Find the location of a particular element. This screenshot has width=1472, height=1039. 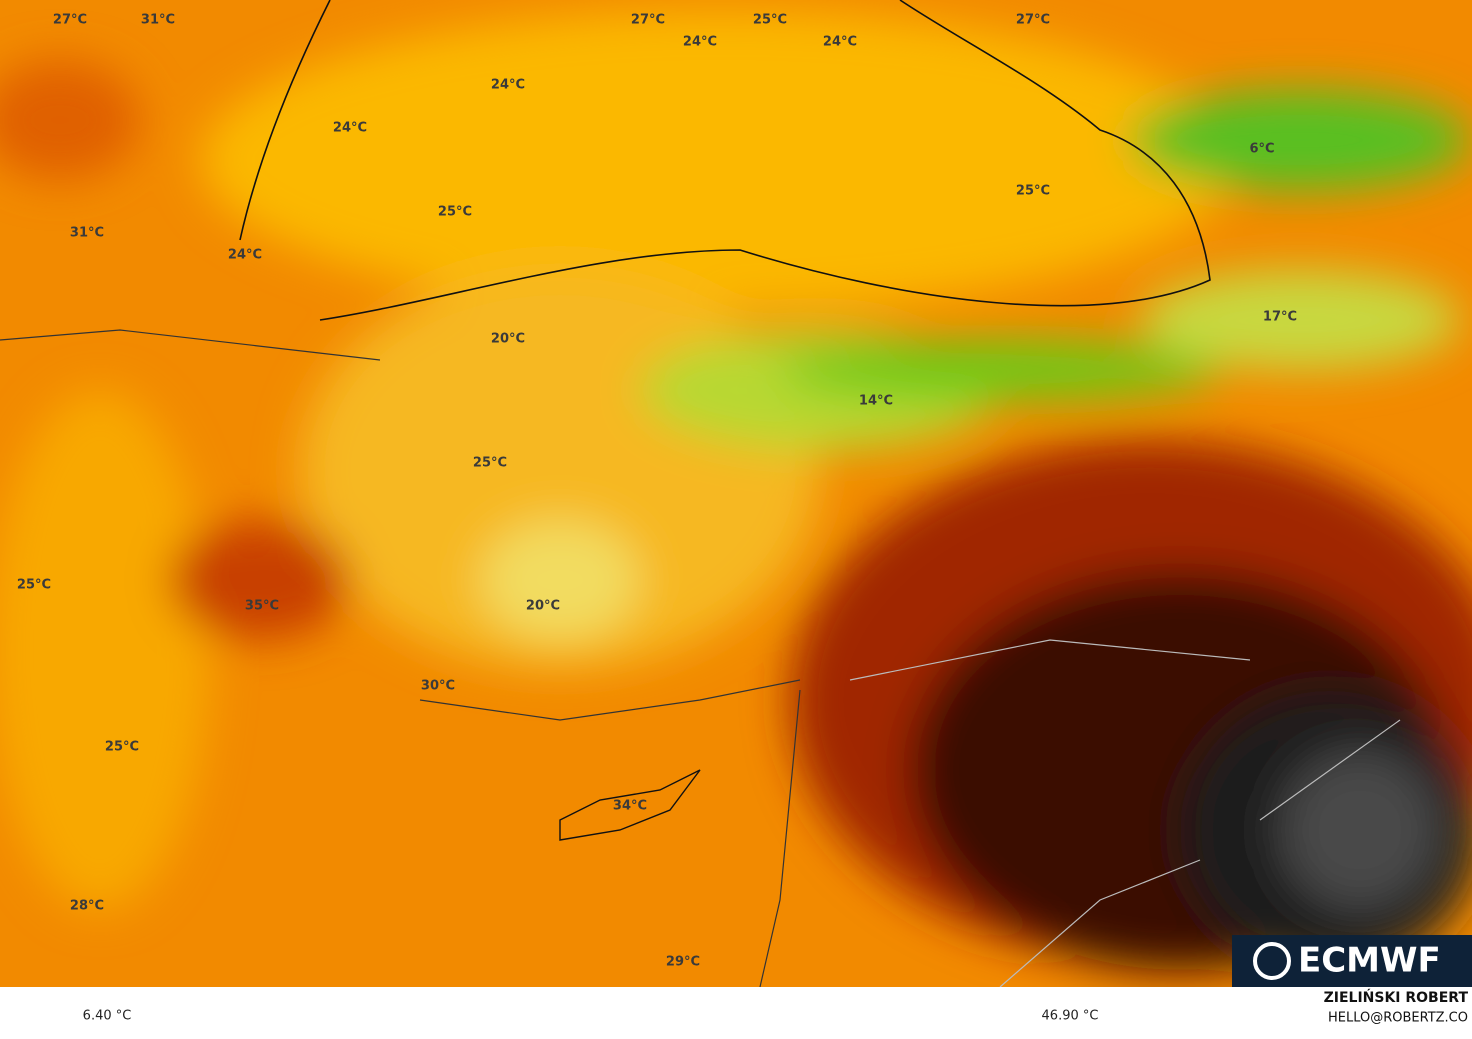

temperature-label: 34°C is located at coordinates (630, 806).